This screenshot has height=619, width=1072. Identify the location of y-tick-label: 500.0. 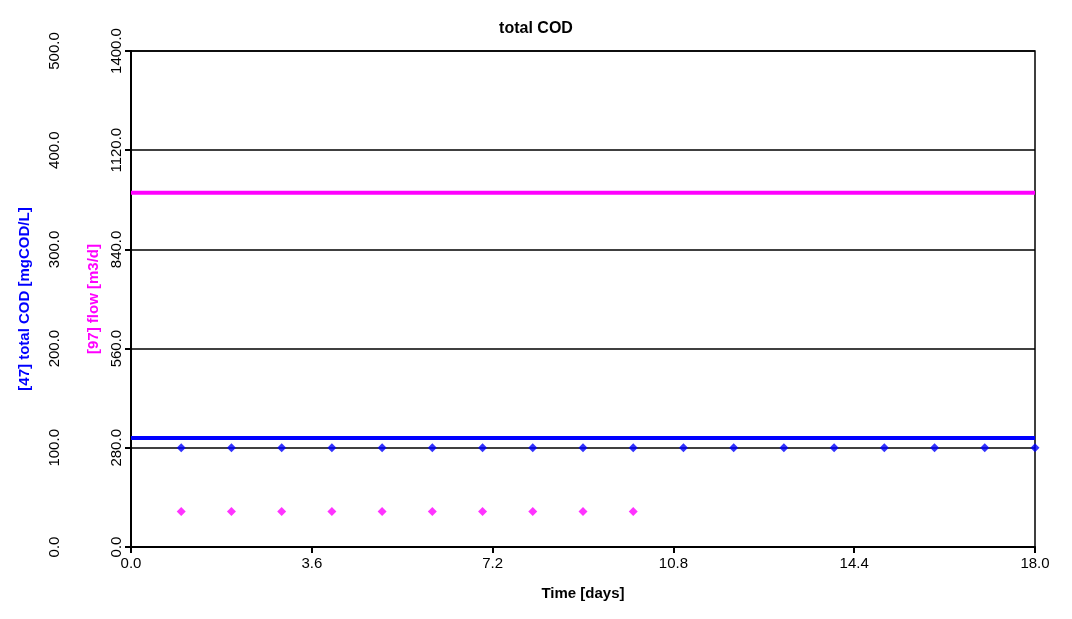
(53, 51).